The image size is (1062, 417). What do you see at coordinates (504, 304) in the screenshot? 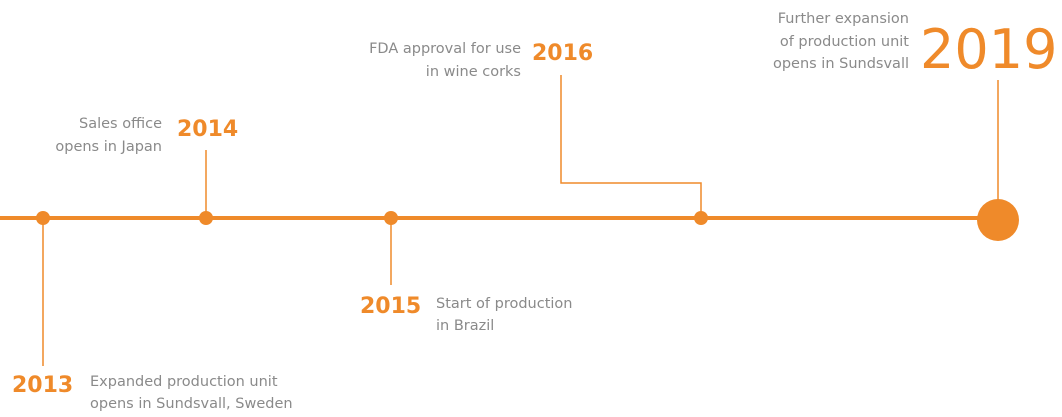
I see `desc-line: Start of production` at bounding box center [504, 304].